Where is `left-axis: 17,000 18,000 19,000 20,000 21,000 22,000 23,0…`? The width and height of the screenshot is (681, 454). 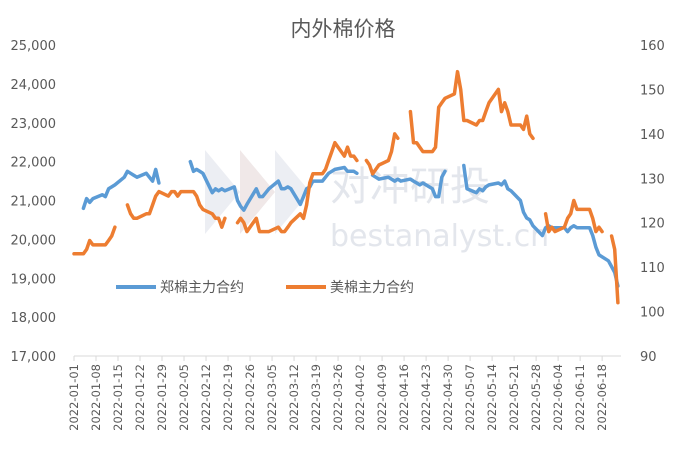
left-axis: 17,000 18,000 19,000 20,000 21,000 22,000 23,0… is located at coordinates (34, 202).